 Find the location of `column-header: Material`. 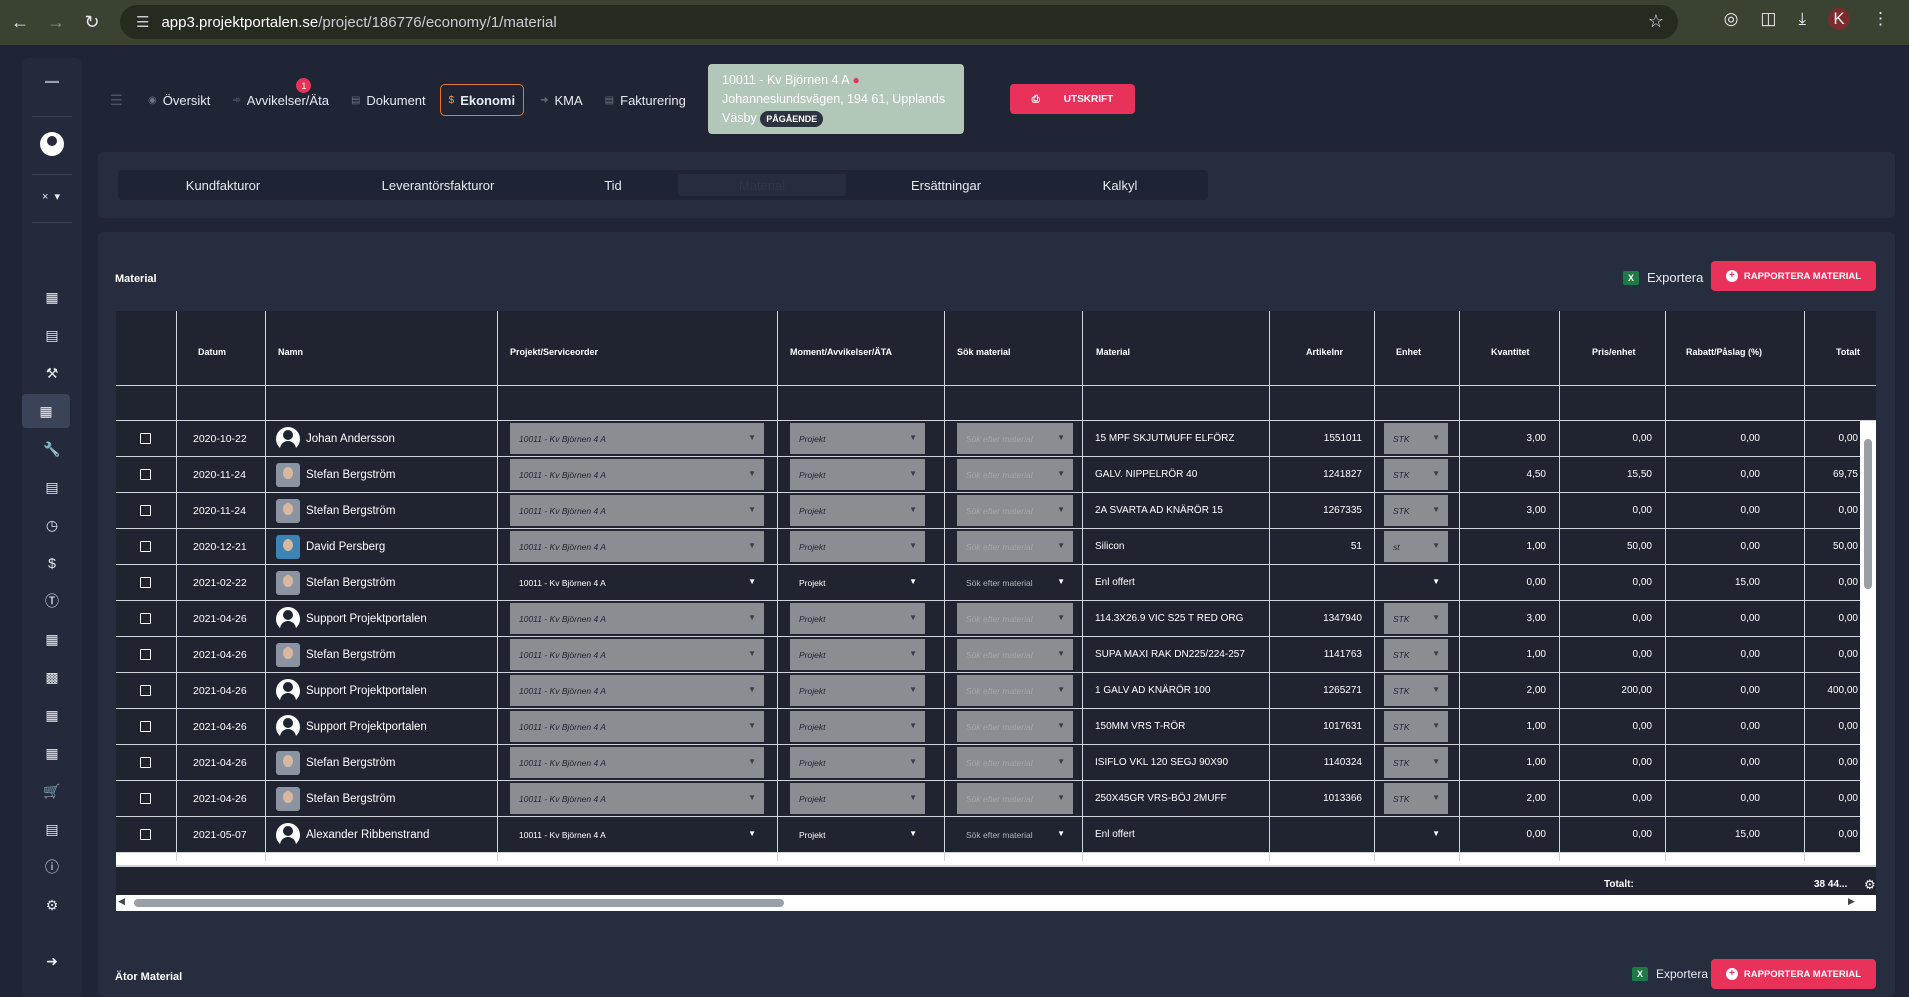

column-header: Material is located at coordinates (1113, 352).